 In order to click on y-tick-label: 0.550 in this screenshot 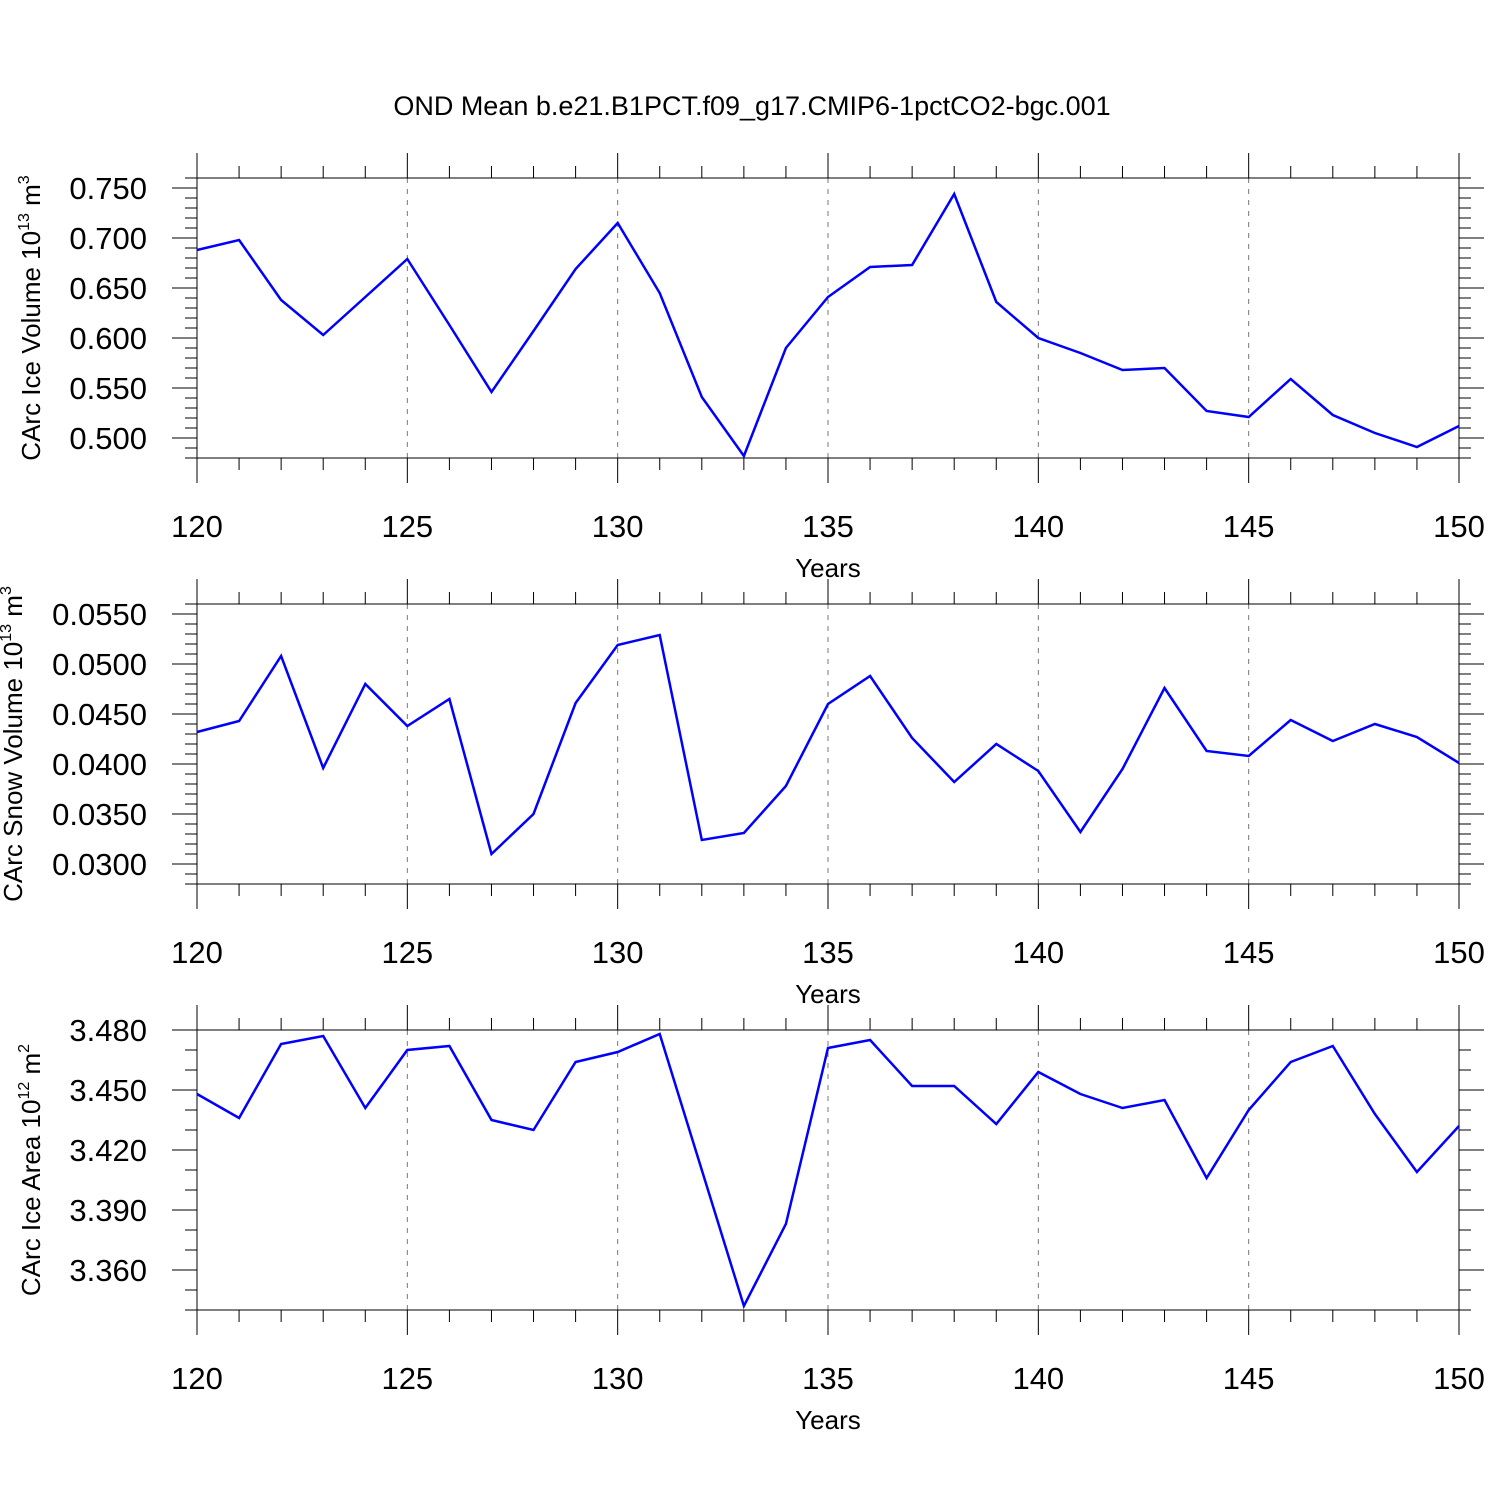, I will do `click(108, 388)`.